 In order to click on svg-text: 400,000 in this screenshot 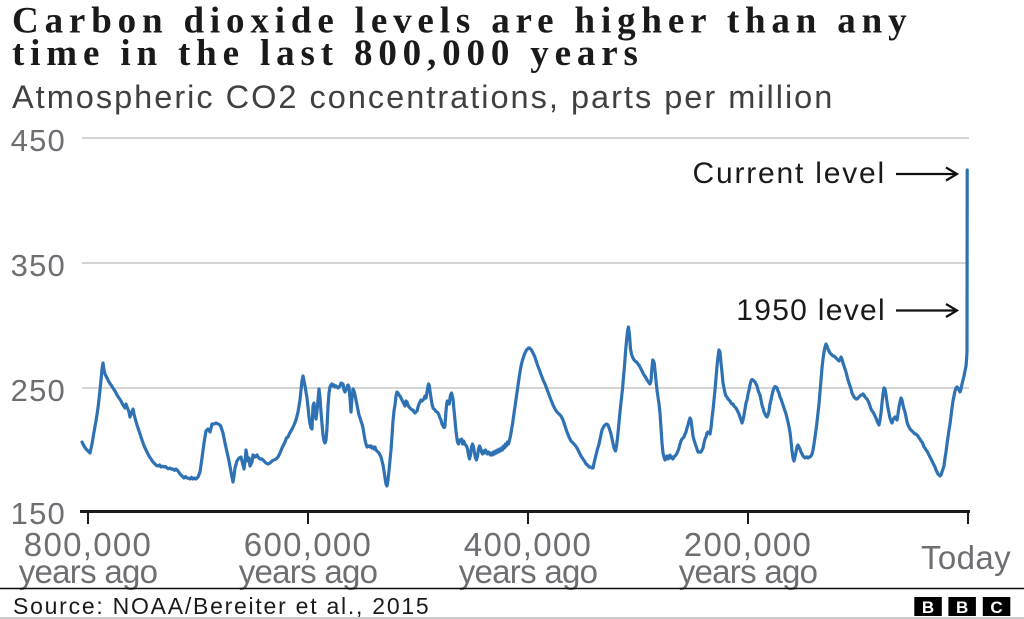, I will do `click(528, 544)`.